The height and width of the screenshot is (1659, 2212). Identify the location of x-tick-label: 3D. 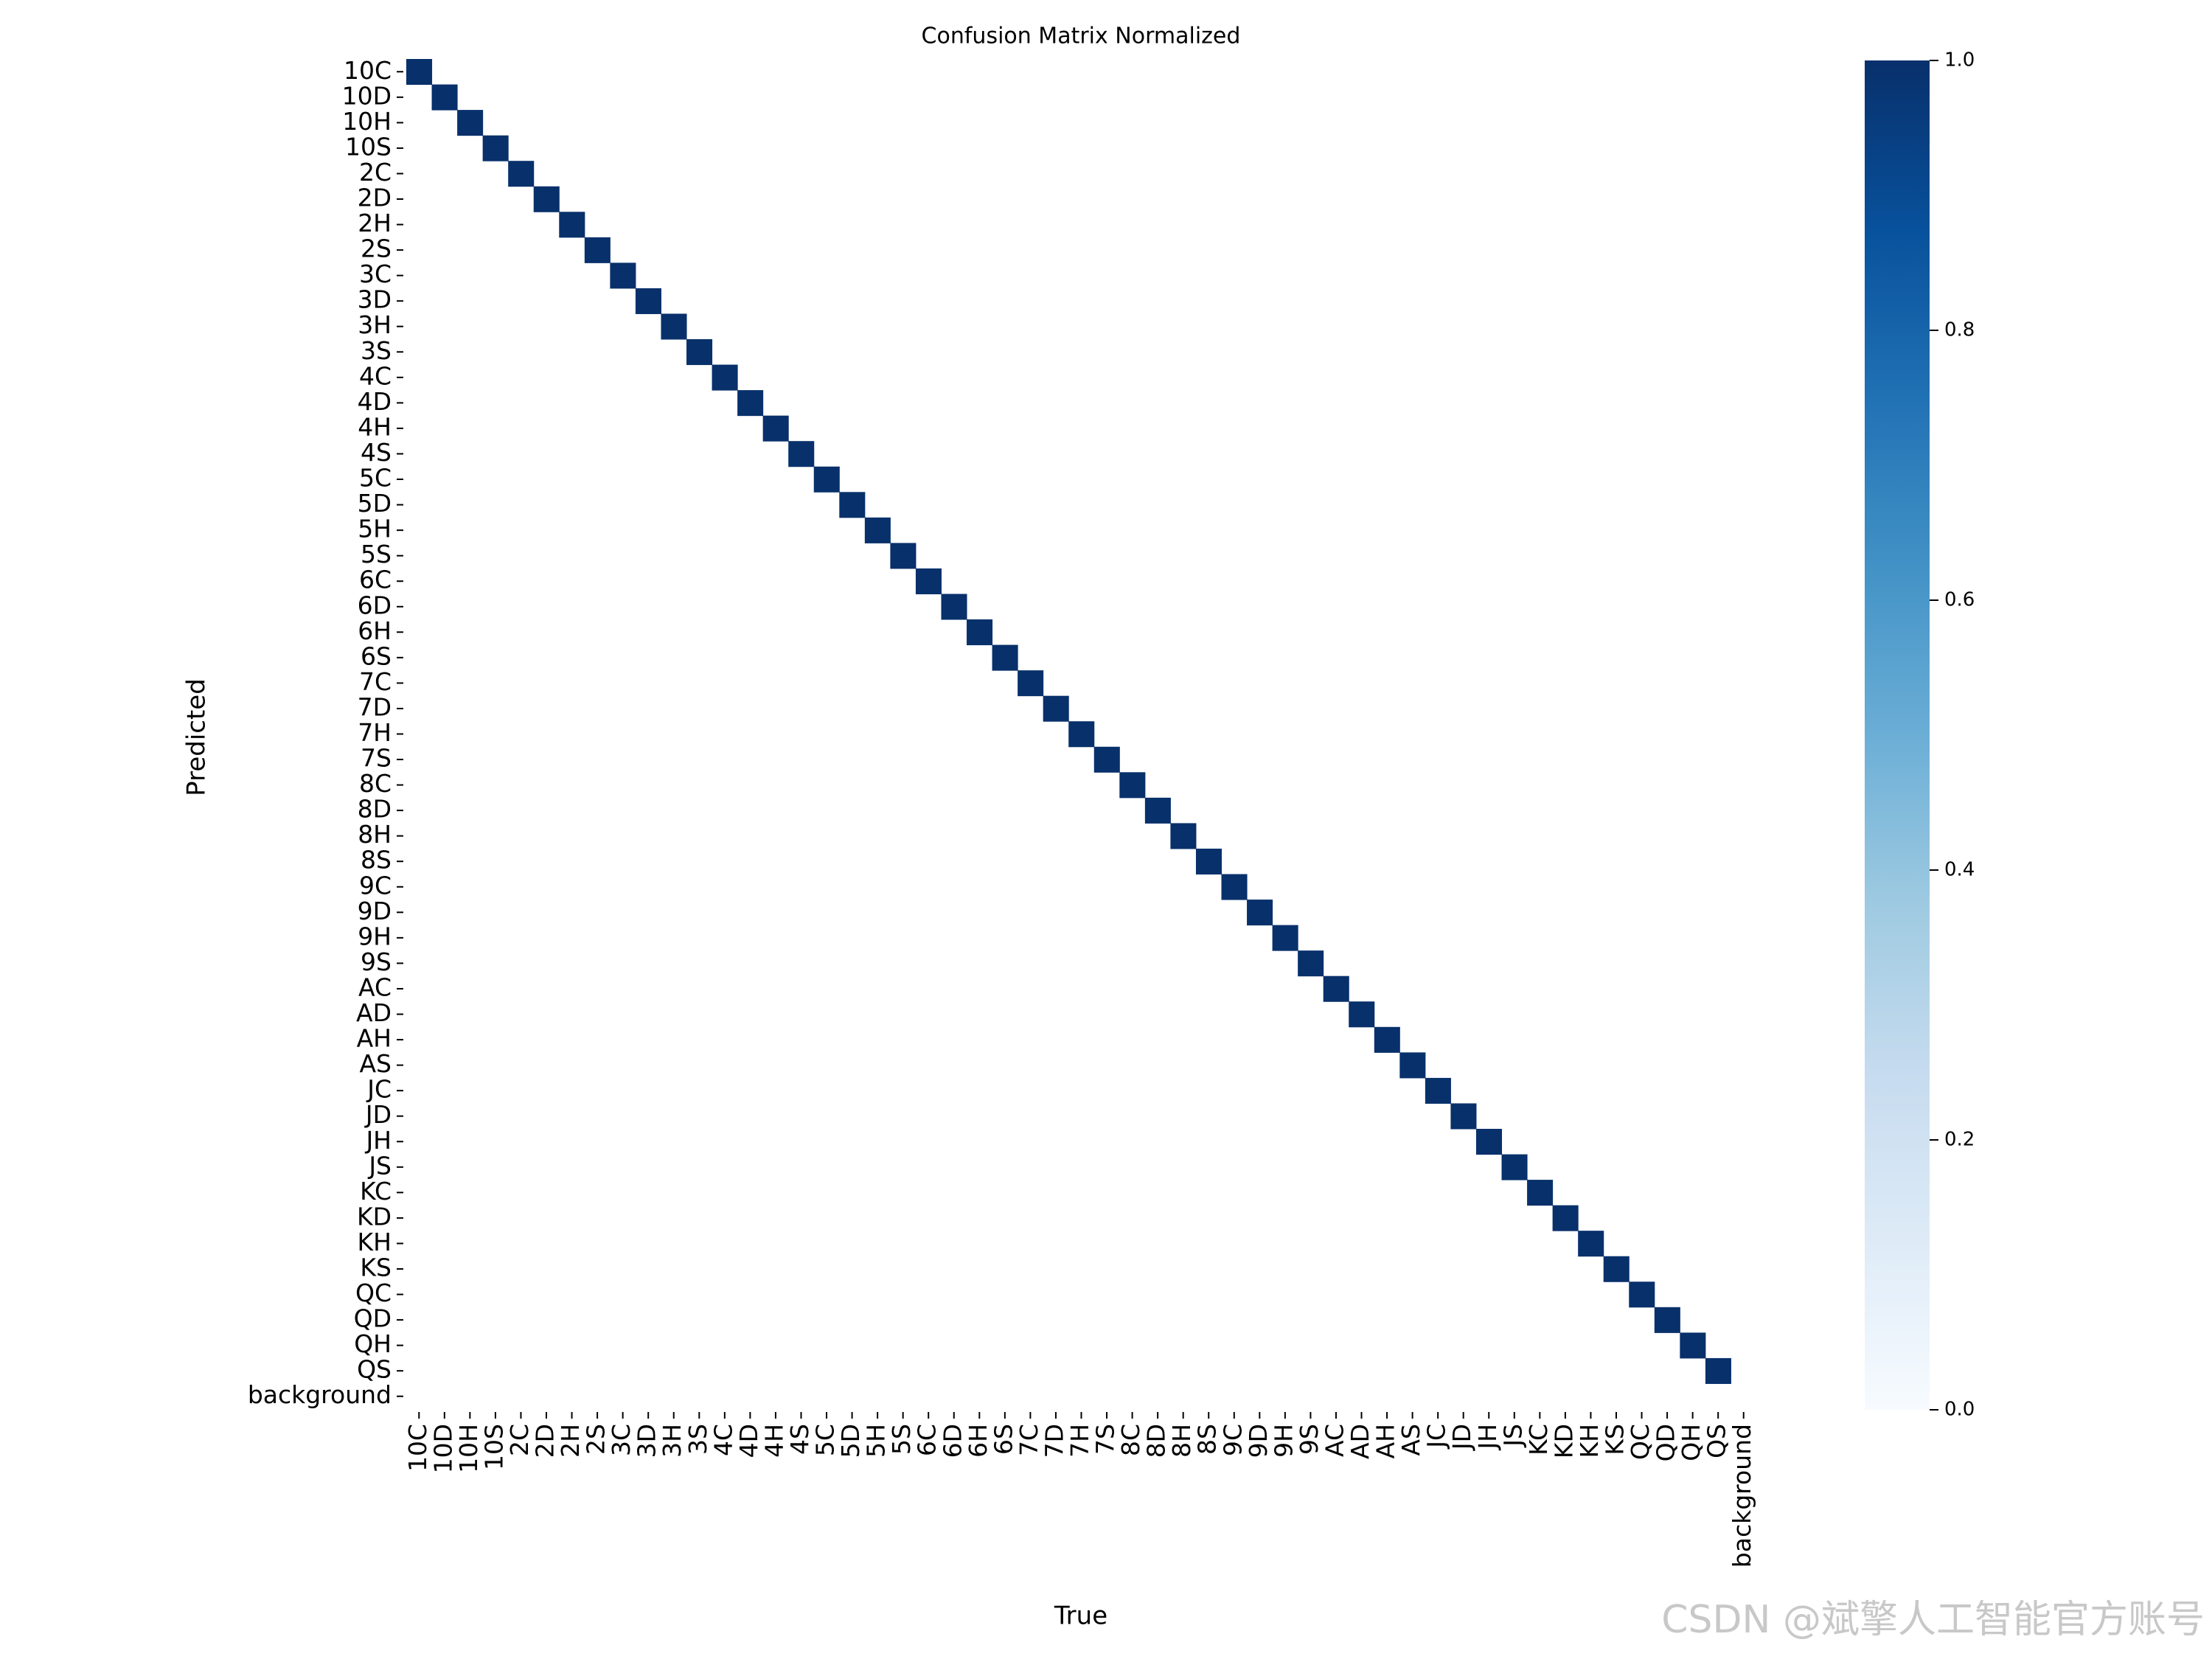
(647, 1441).